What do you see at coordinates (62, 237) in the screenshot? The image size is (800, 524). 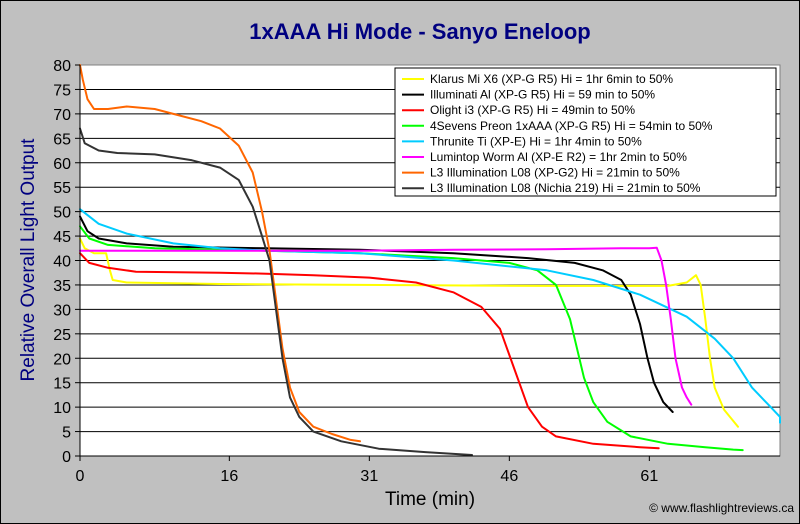 I see `y-tick-label: 45` at bounding box center [62, 237].